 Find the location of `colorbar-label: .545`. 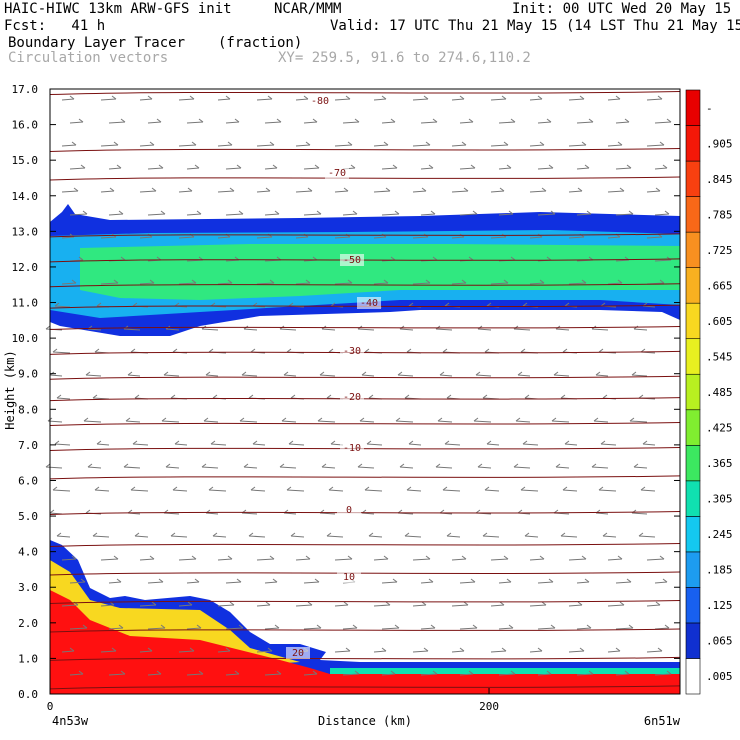

colorbar-label: .545 is located at coordinates (719, 356).